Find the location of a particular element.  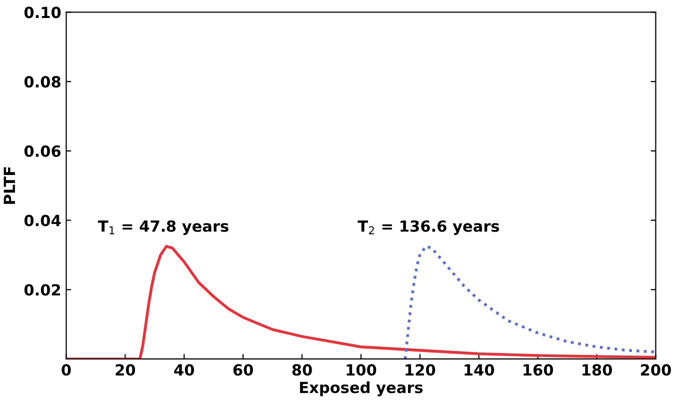

x-tick-label: 160 is located at coordinates (539, 370).